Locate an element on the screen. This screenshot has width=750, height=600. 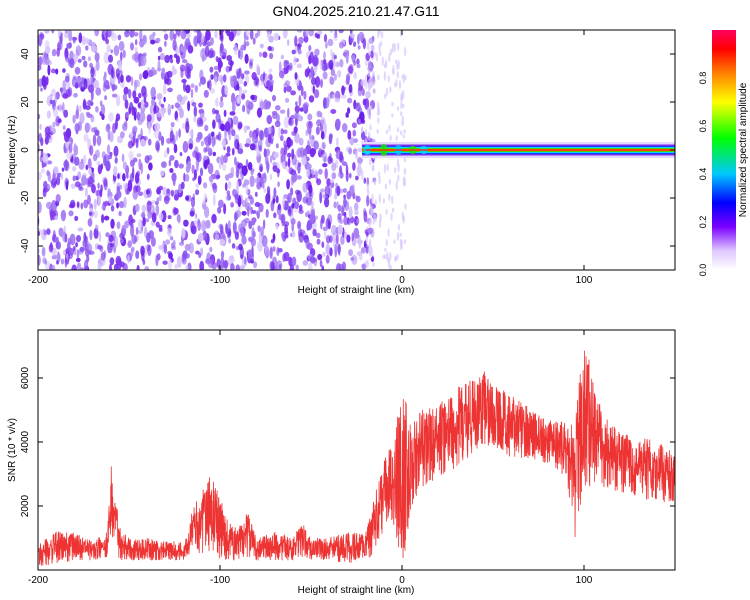
x-tick-label: -200 is located at coordinates (38, 280).